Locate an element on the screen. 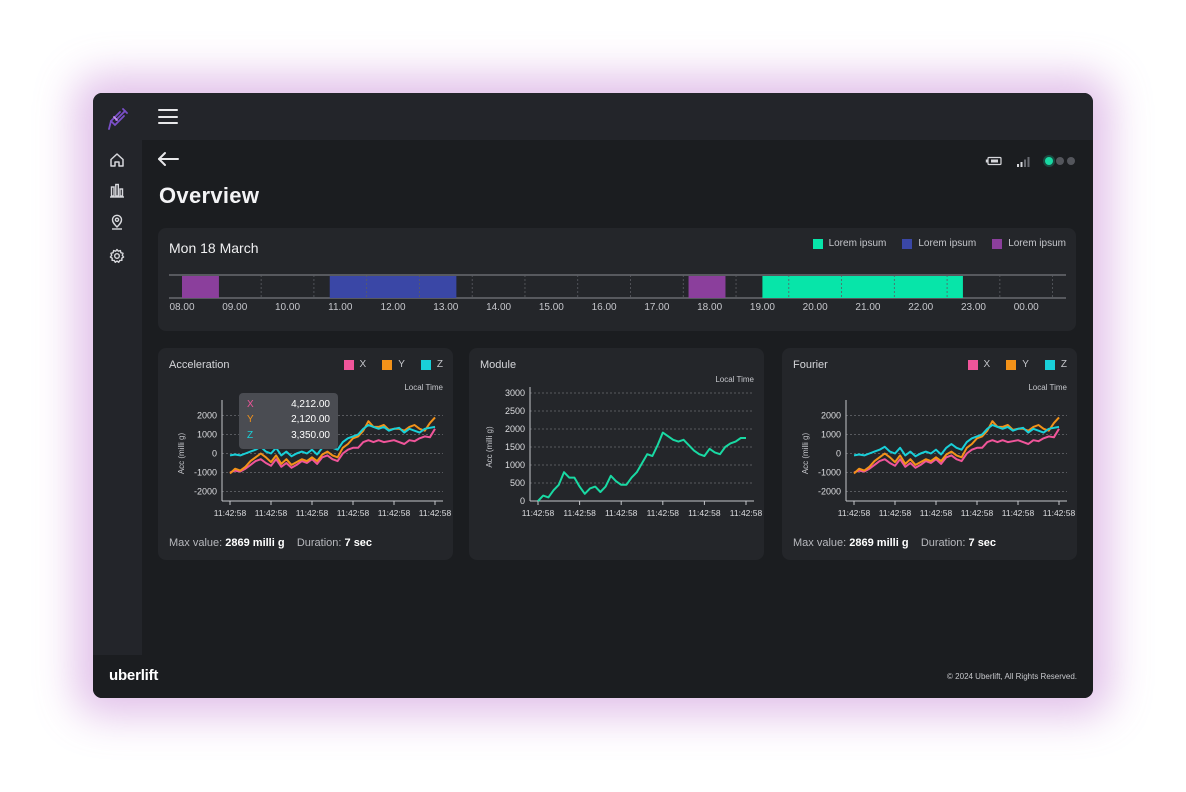  timeline-hour-label: 09.00 is located at coordinates (234, 307).